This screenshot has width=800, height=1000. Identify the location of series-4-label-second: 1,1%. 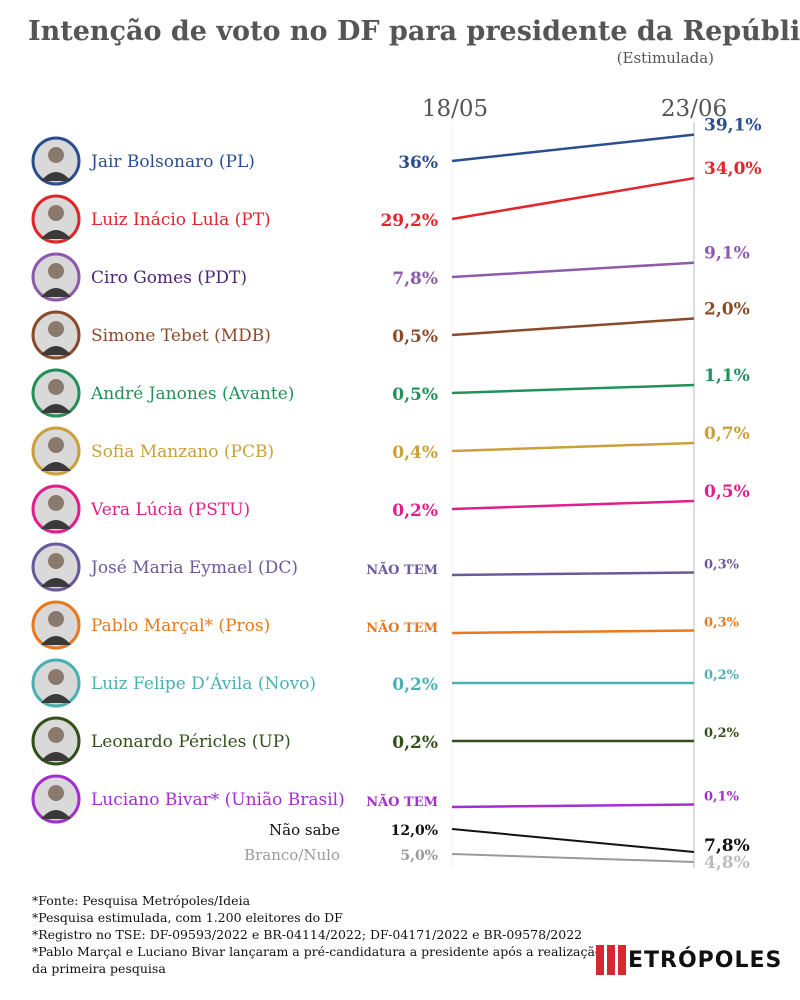
(727, 376).